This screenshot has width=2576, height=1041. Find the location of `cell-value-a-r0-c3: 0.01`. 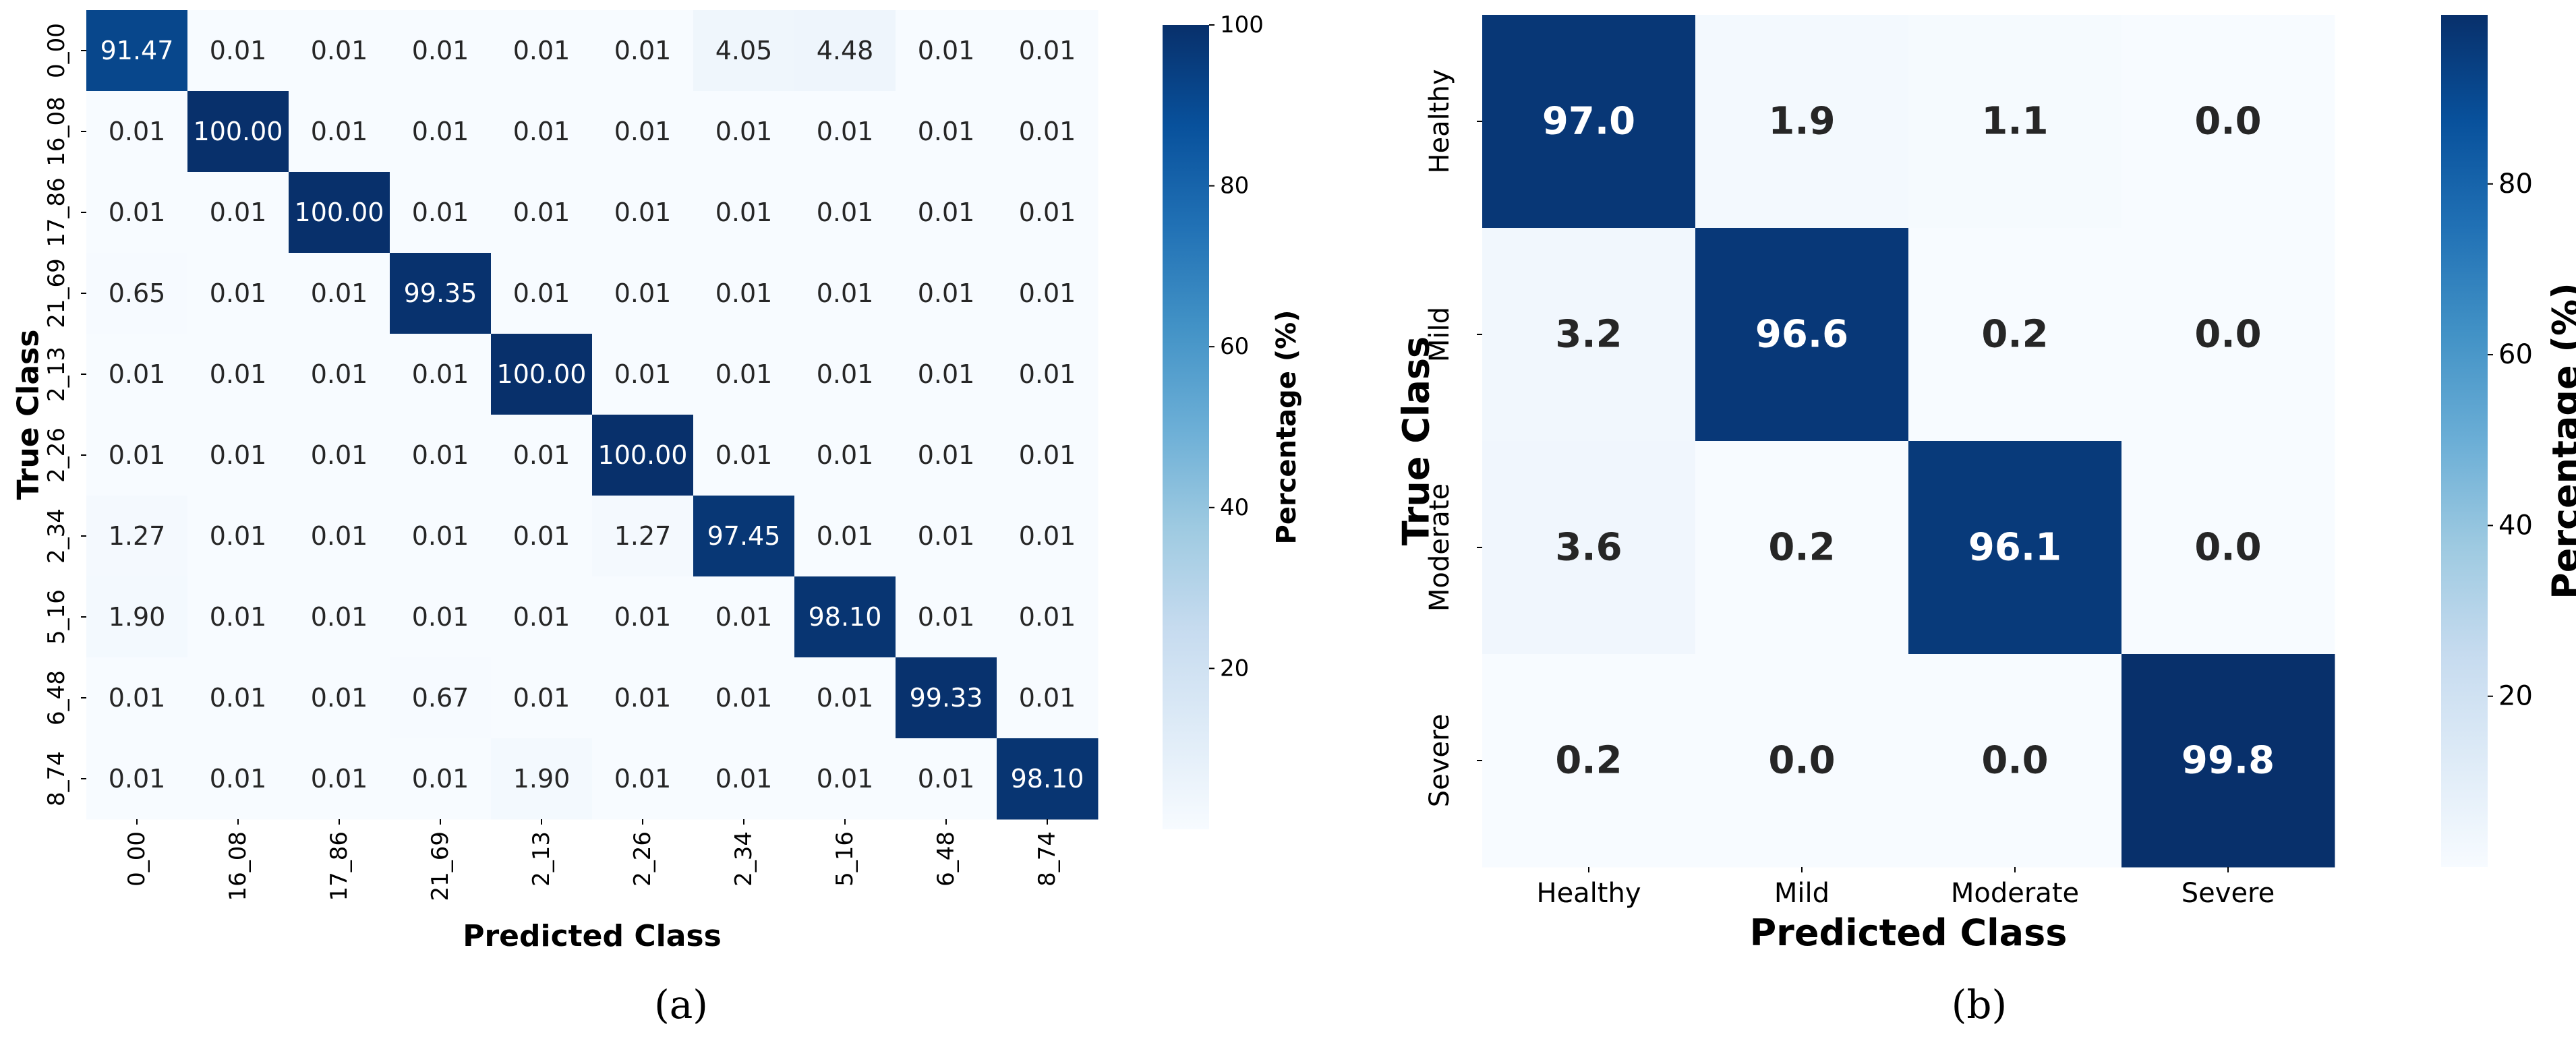

cell-value-a-r0-c3: 0.01 is located at coordinates (441, 50).